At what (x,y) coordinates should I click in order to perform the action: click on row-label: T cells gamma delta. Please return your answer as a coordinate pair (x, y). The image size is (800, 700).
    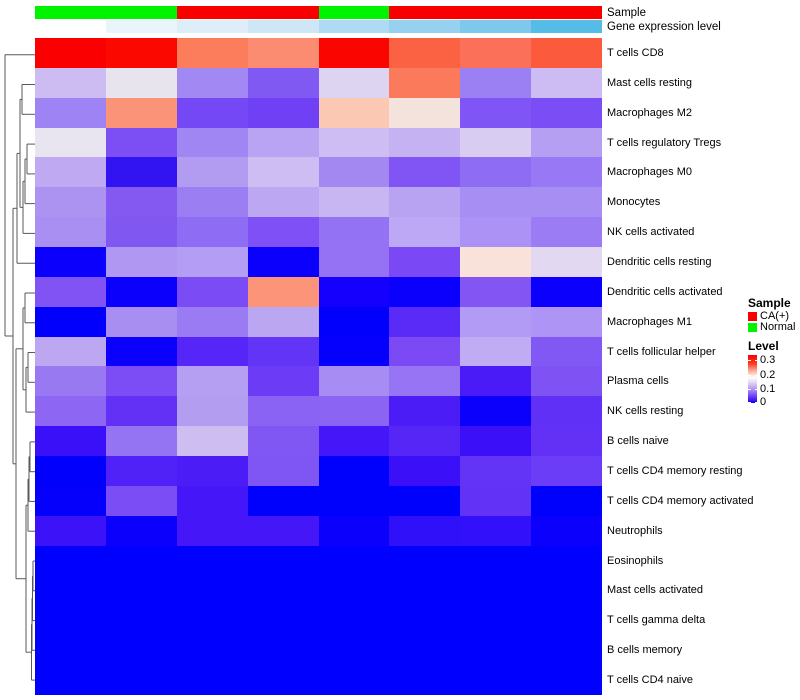
    Looking at the image, I should click on (656, 620).